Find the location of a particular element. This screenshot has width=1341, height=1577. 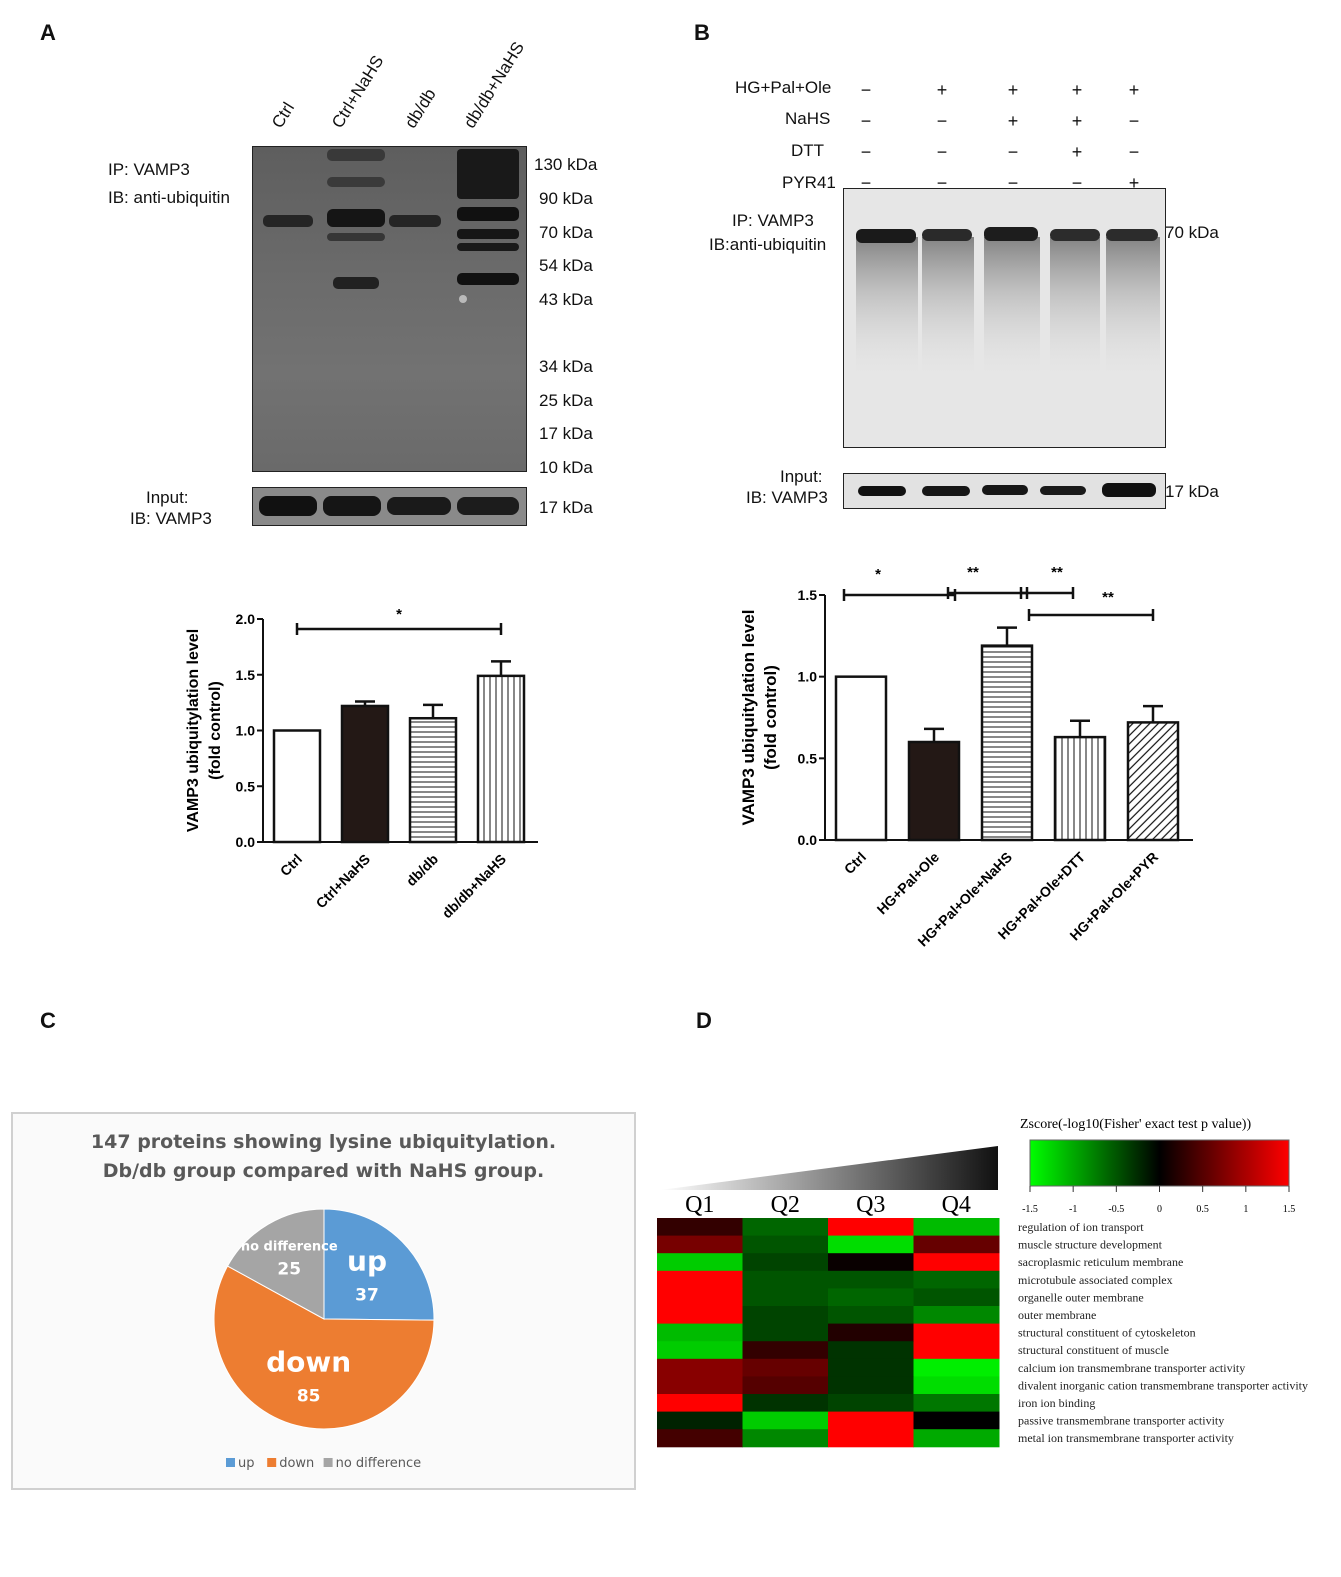

heatmap-row-label: sacroplasmic reticulum membrane is located at coordinates (1100, 1262).